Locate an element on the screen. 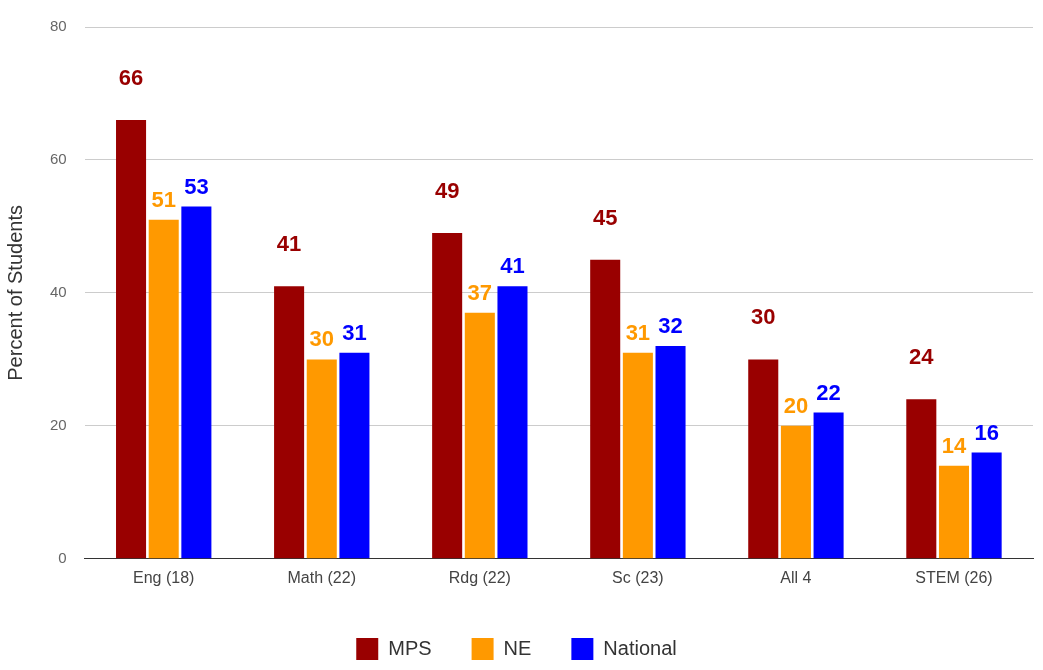 This screenshot has width=1043, height=670. x-tick-label: Math (22) is located at coordinates (321, 577).